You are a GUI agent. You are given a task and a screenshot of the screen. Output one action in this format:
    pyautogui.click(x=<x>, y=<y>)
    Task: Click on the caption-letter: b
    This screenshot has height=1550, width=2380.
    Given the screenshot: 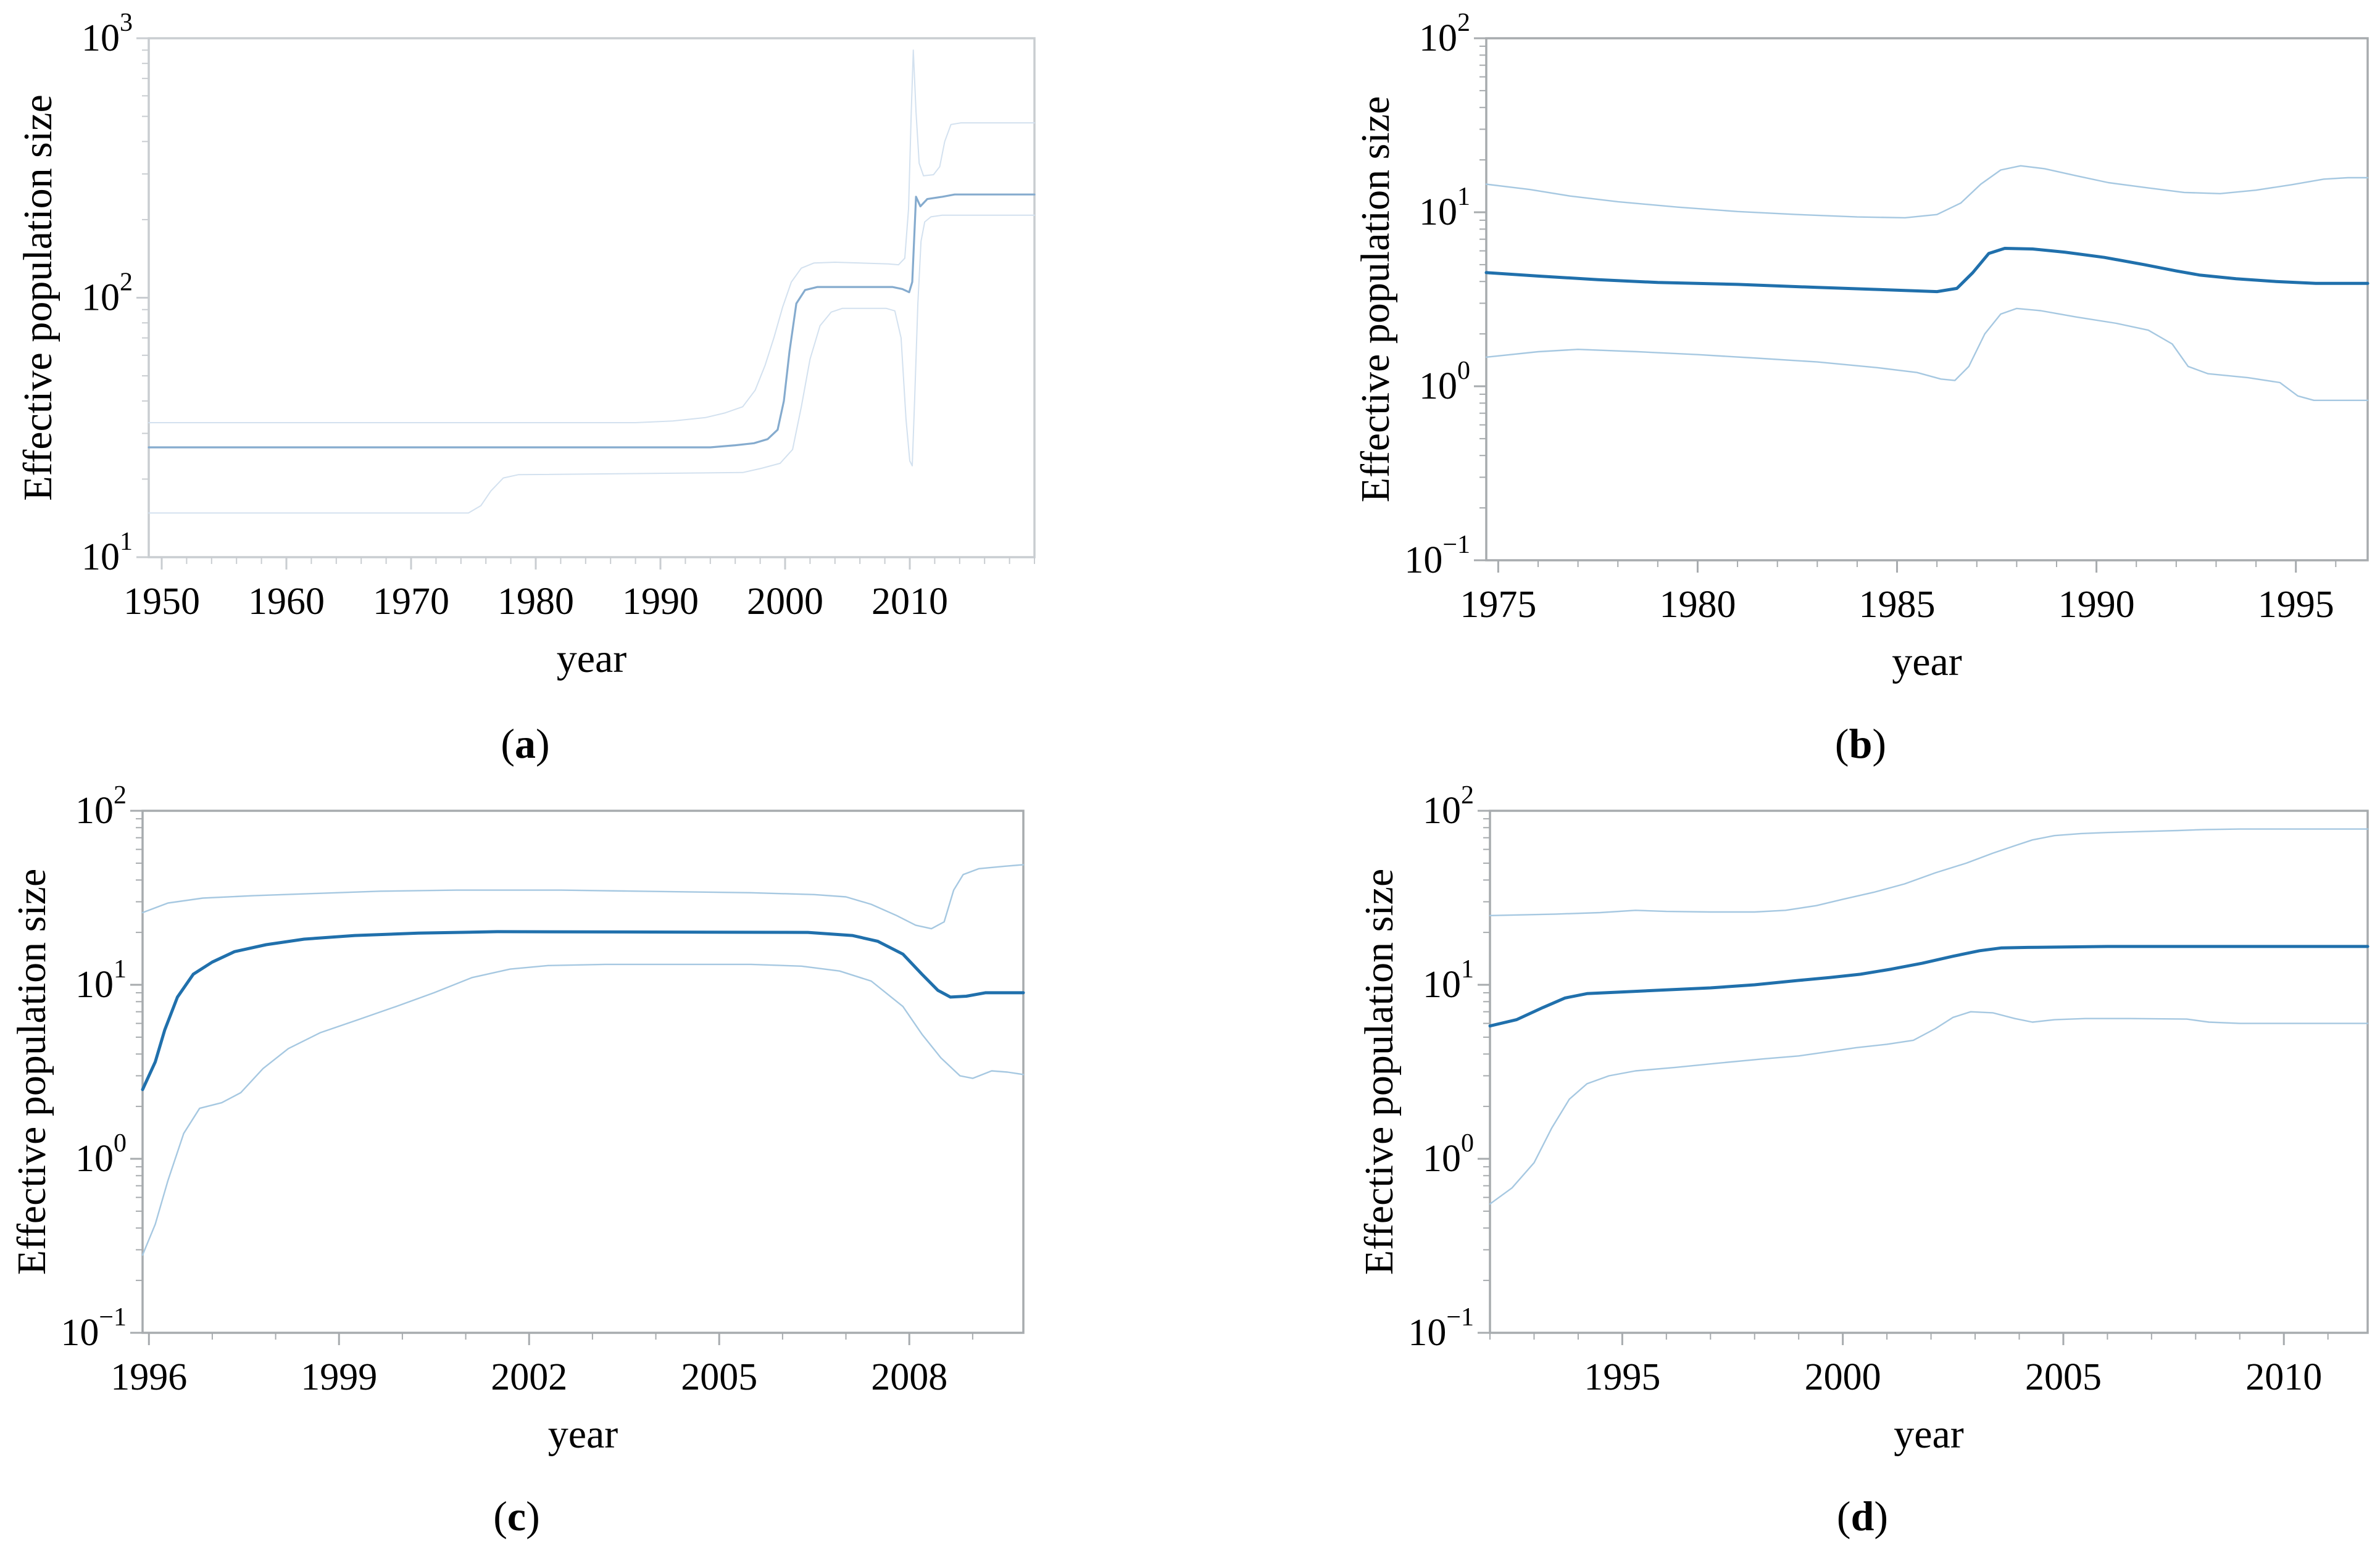 What is the action you would take?
    pyautogui.click(x=1861, y=743)
    